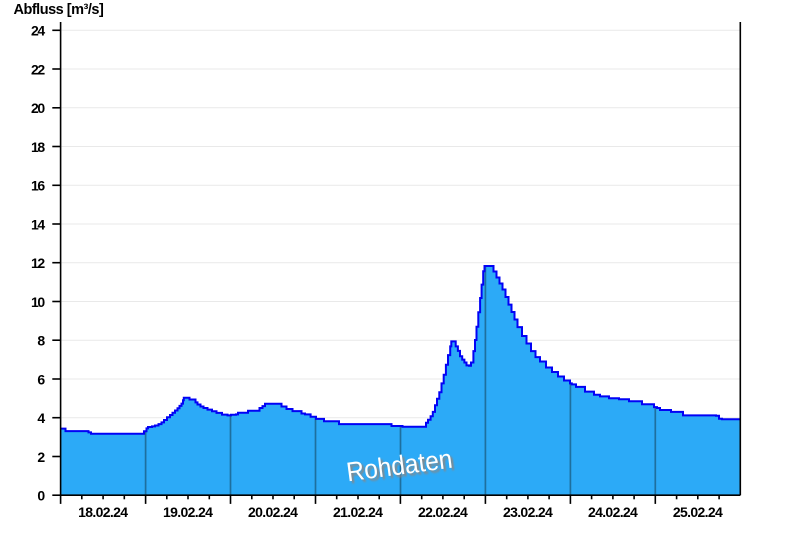 The width and height of the screenshot is (800, 555). Describe the element at coordinates (41, 496) in the screenshot. I see `svg-text: 0` at that location.